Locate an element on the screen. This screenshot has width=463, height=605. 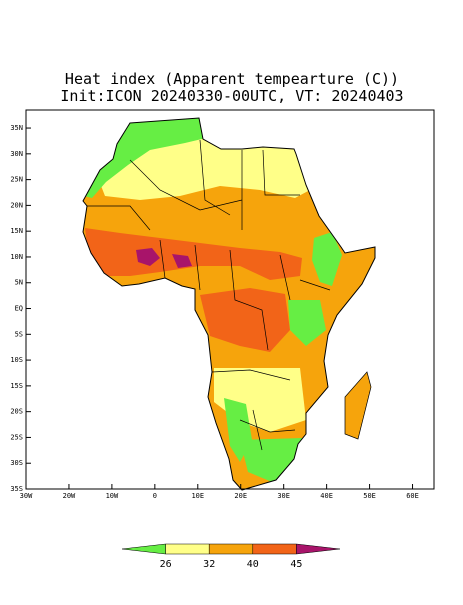
y-tick-label: 10S is located at coordinates (16, 360).